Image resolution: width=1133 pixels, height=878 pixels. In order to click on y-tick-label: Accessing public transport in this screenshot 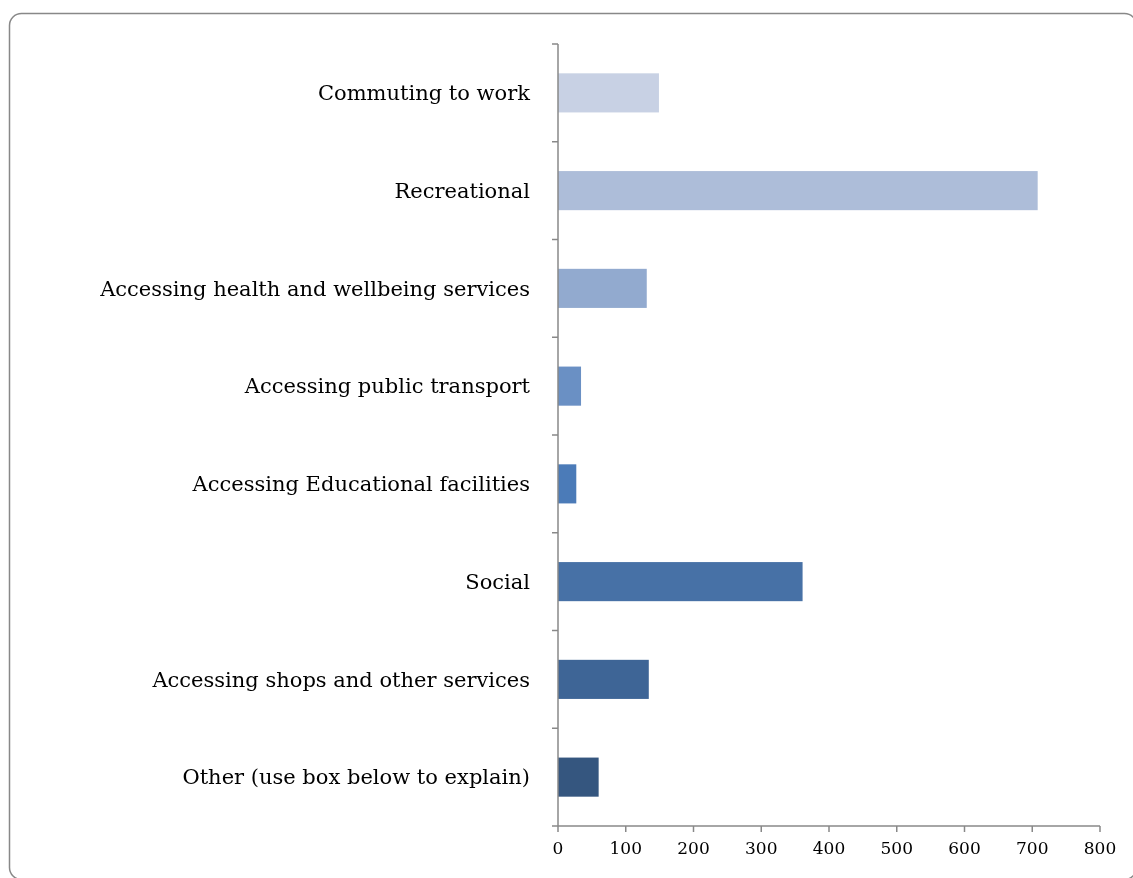, I will do `click(387, 386)`.